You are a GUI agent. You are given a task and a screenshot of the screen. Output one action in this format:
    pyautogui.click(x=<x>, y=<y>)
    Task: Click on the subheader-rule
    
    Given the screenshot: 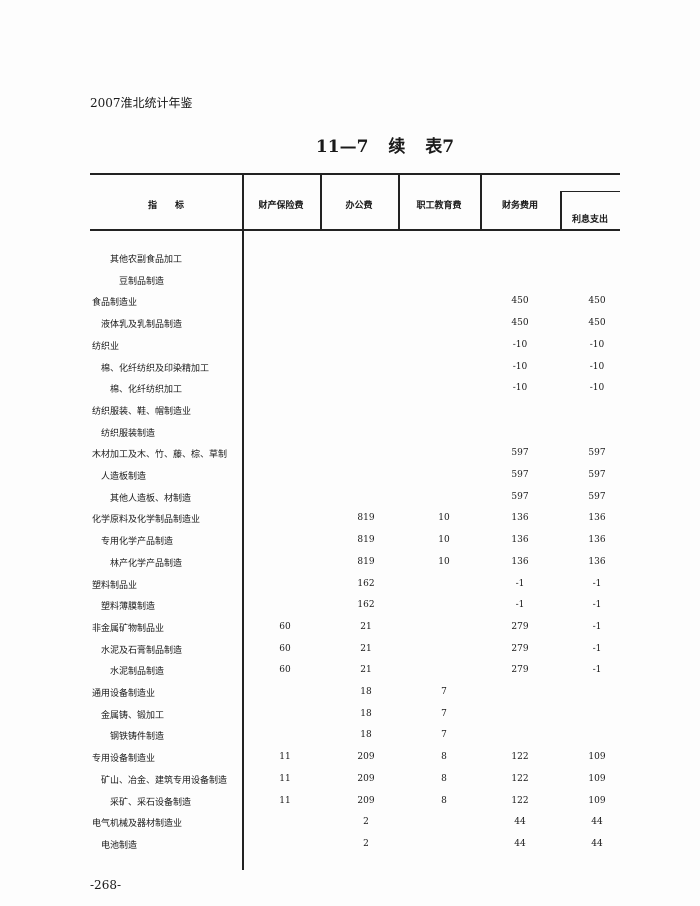 What is the action you would take?
    pyautogui.click(x=590, y=191)
    